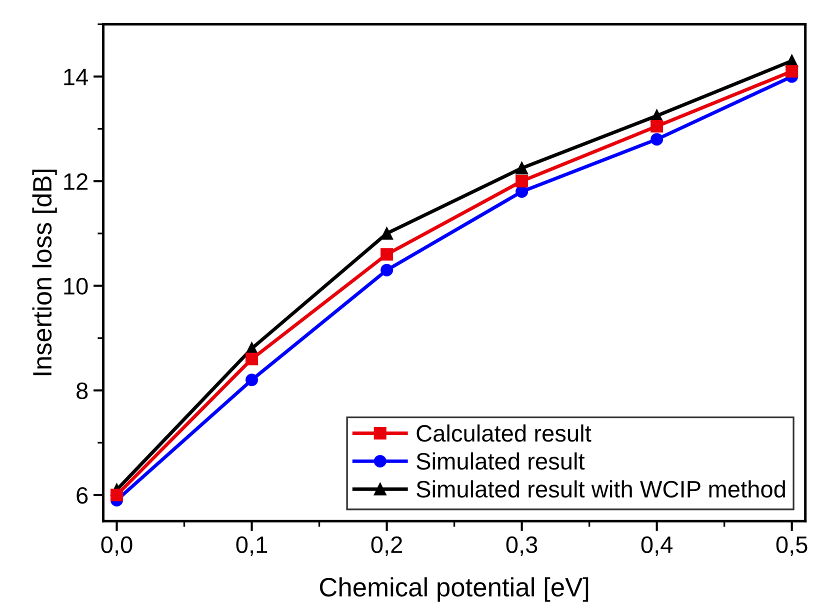  What do you see at coordinates (76, 181) in the screenshot?
I see `y-tick-label: 12` at bounding box center [76, 181].